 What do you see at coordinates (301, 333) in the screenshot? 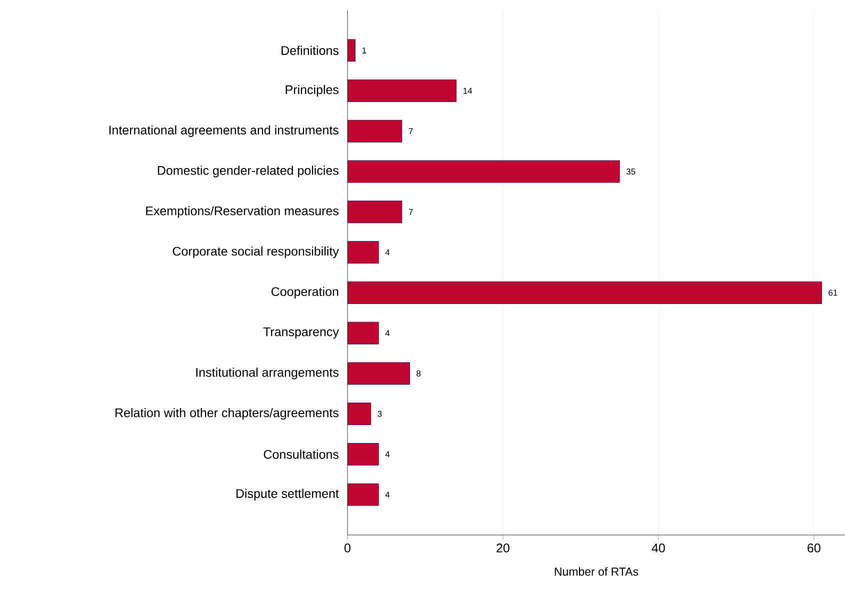
I see `y-tick-label: Transparency` at bounding box center [301, 333].